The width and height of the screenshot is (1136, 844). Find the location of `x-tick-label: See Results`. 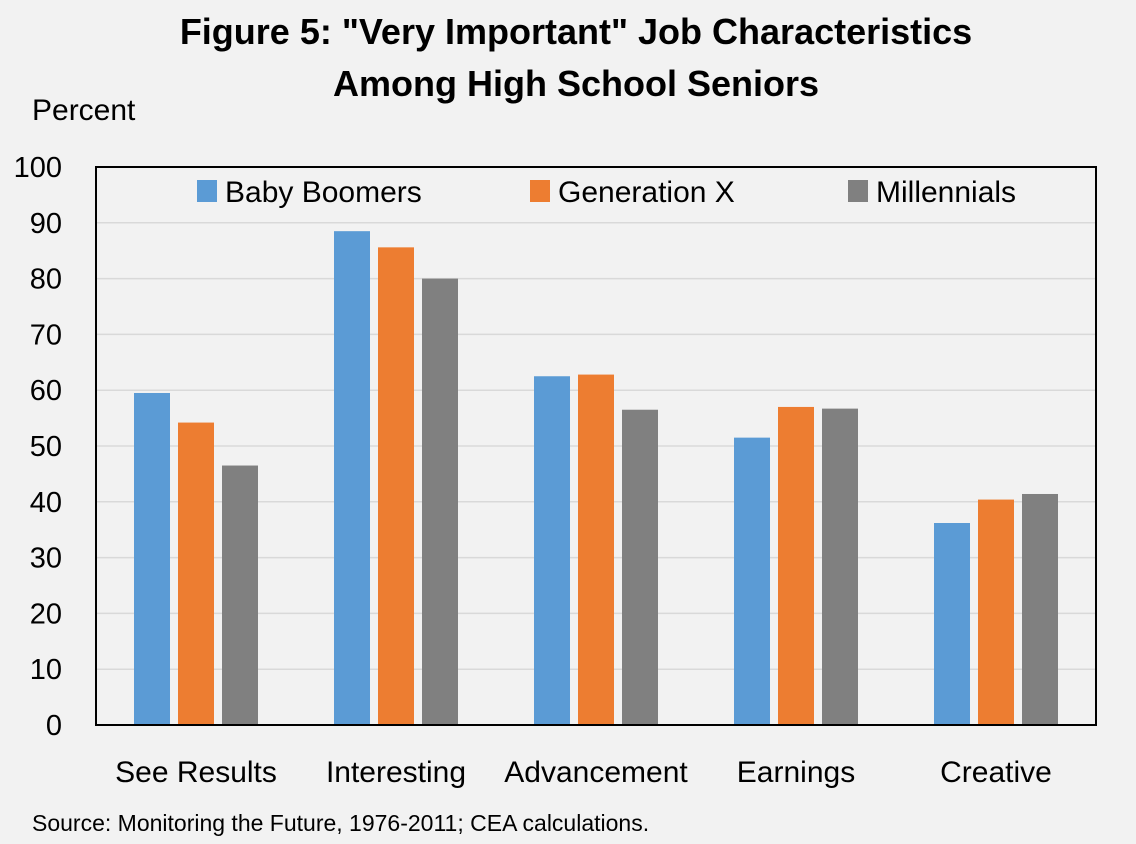

x-tick-label: See Results is located at coordinates (196, 772).